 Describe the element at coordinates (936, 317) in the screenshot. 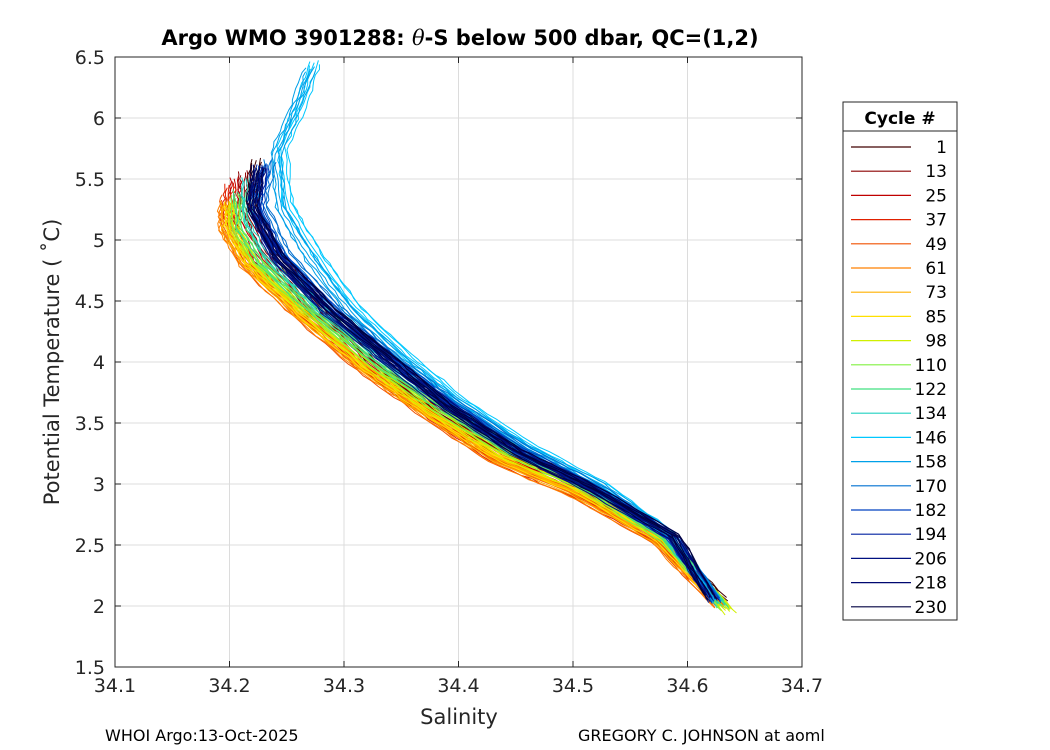

I see `legend-entry: 85` at that location.